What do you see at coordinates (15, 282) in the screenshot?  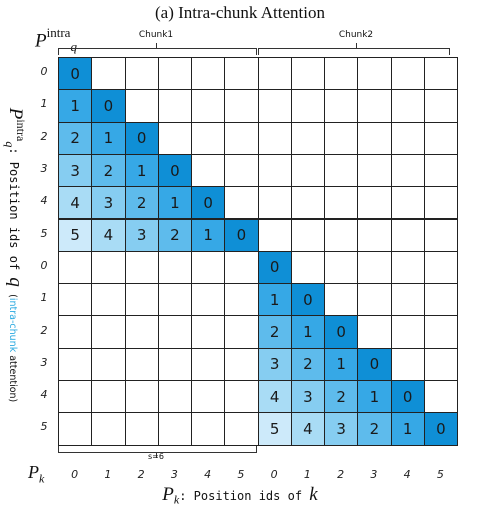 I see `y-axis-var: q` at bounding box center [15, 282].